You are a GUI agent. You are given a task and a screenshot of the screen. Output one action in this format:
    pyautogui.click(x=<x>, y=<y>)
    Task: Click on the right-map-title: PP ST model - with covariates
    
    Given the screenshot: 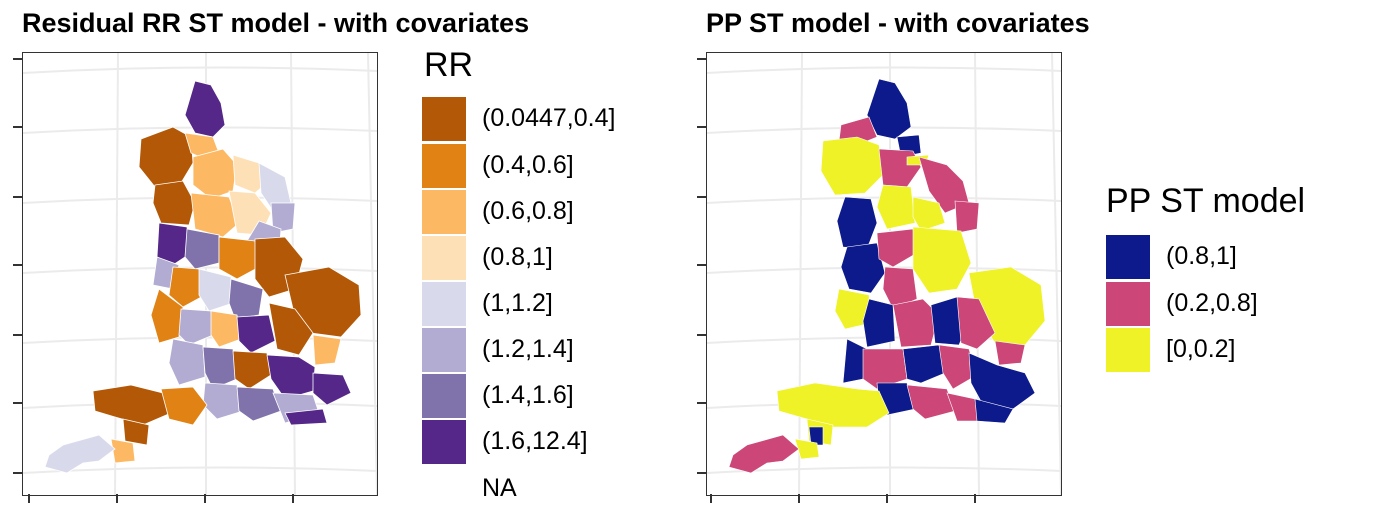 What is the action you would take?
    pyautogui.click(x=898, y=23)
    